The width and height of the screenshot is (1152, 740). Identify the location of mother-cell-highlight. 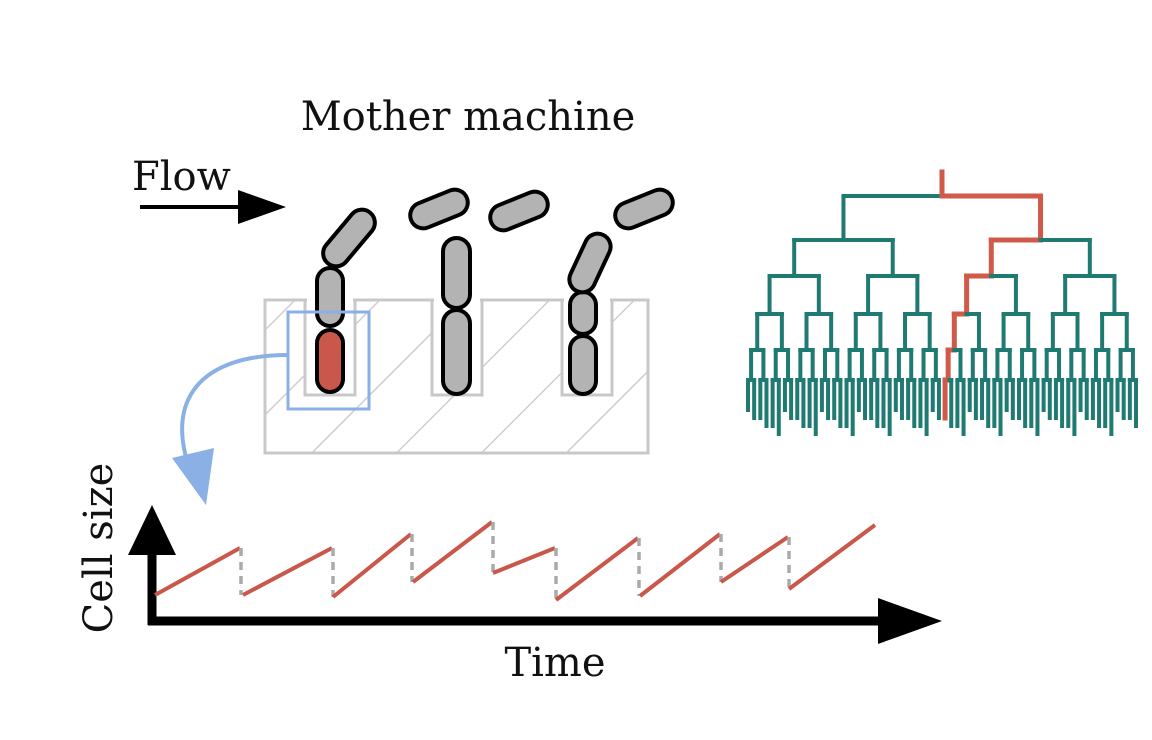
(328, 360).